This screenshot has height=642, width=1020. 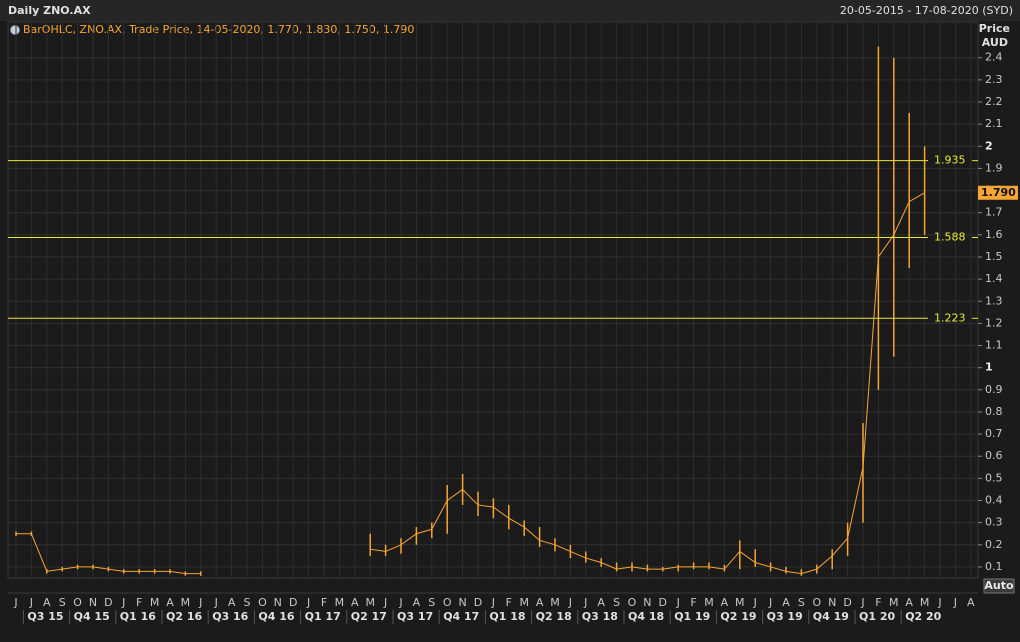 What do you see at coordinates (950, 317) in the screenshot?
I see `level-label: 1.223` at bounding box center [950, 317].